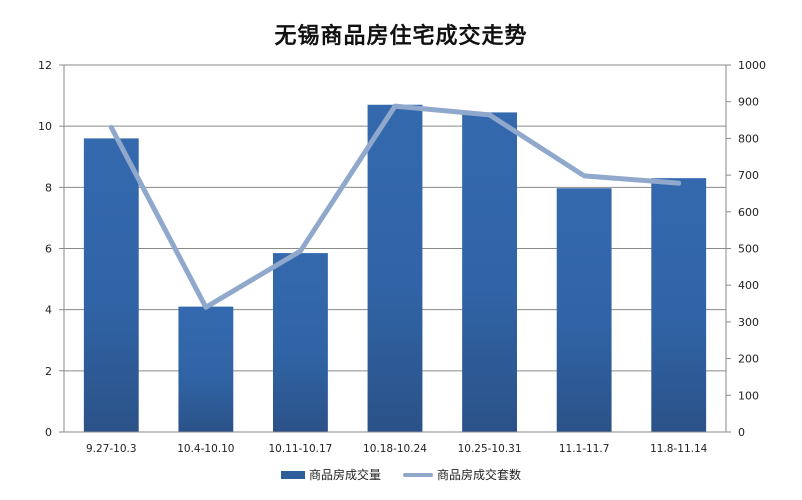 This screenshot has width=802, height=500. I want to click on svg-text: 11.1-11.7, so click(584, 449).